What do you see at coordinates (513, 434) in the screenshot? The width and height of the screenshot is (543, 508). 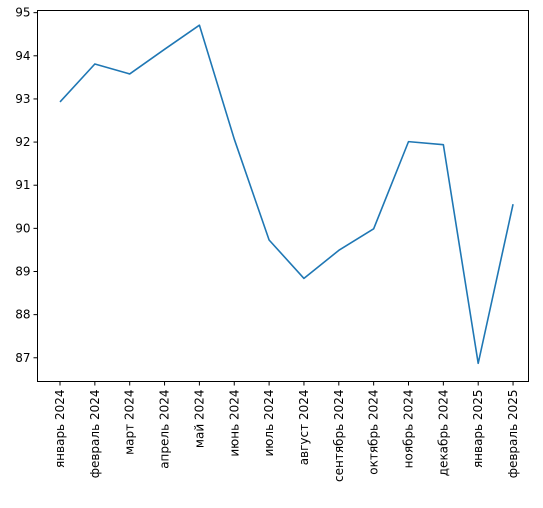 I see `x-tick-label: февраль 2025` at bounding box center [513, 434].